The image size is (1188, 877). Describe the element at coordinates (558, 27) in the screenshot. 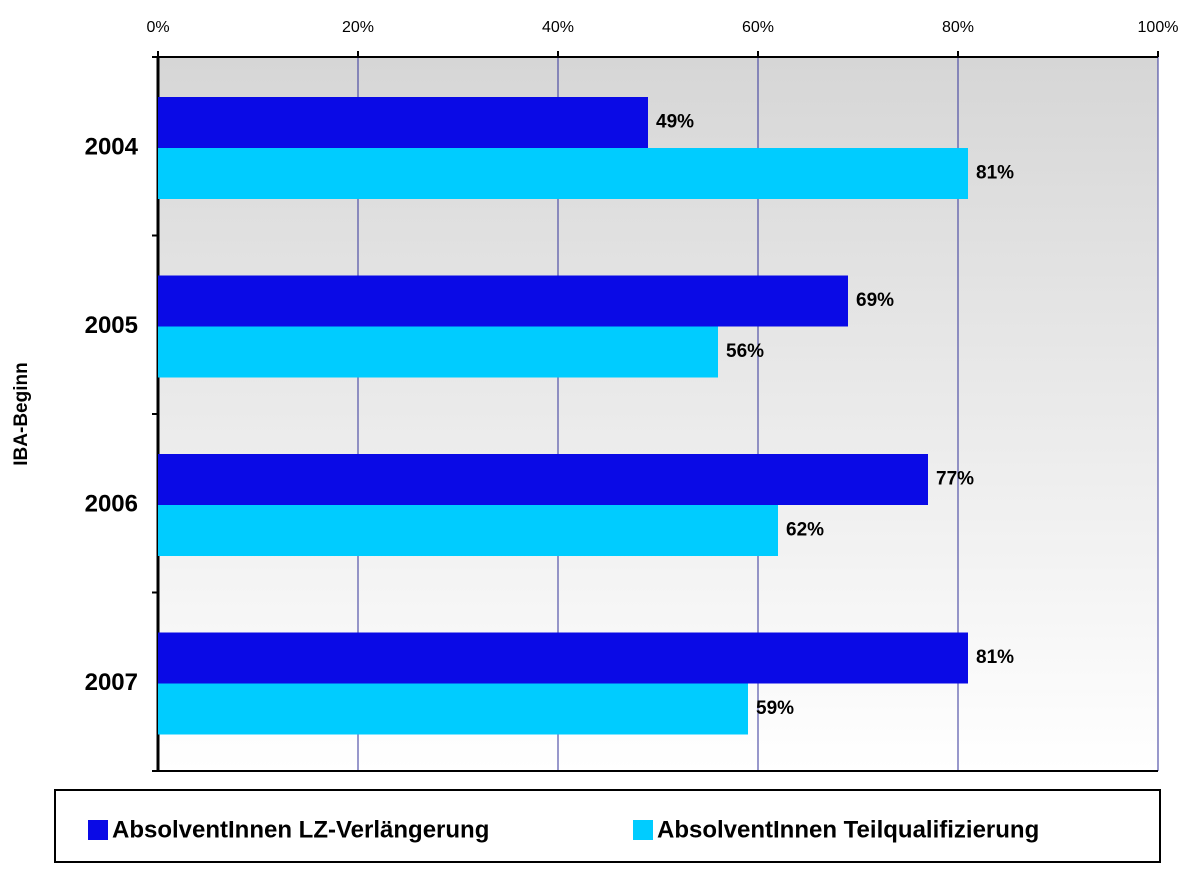

I see `x-tick-label: 40%` at that location.